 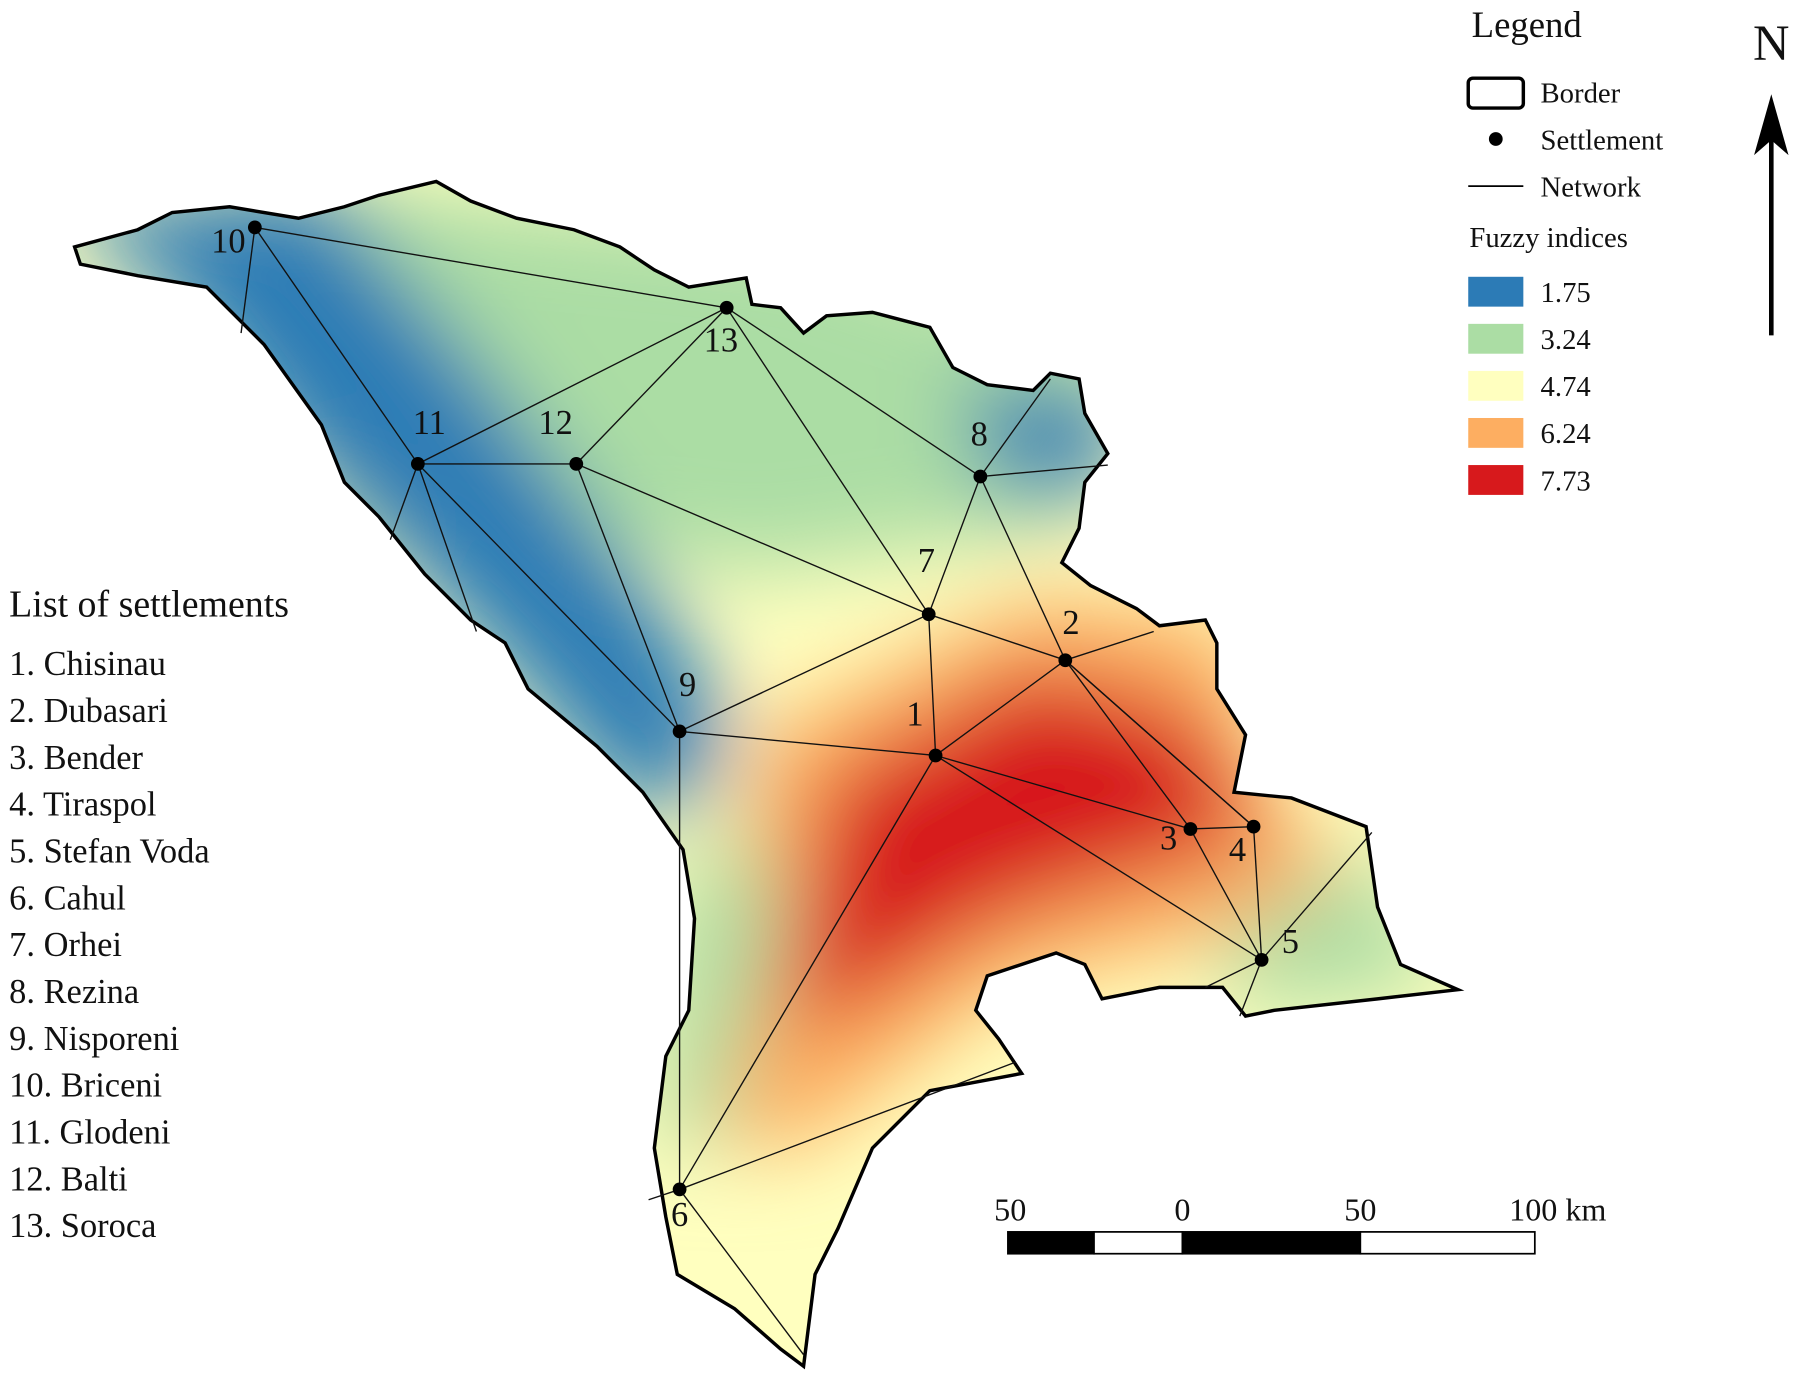 What do you see at coordinates (82, 805) in the screenshot?
I see `list-item: 4. Tiraspol` at bounding box center [82, 805].